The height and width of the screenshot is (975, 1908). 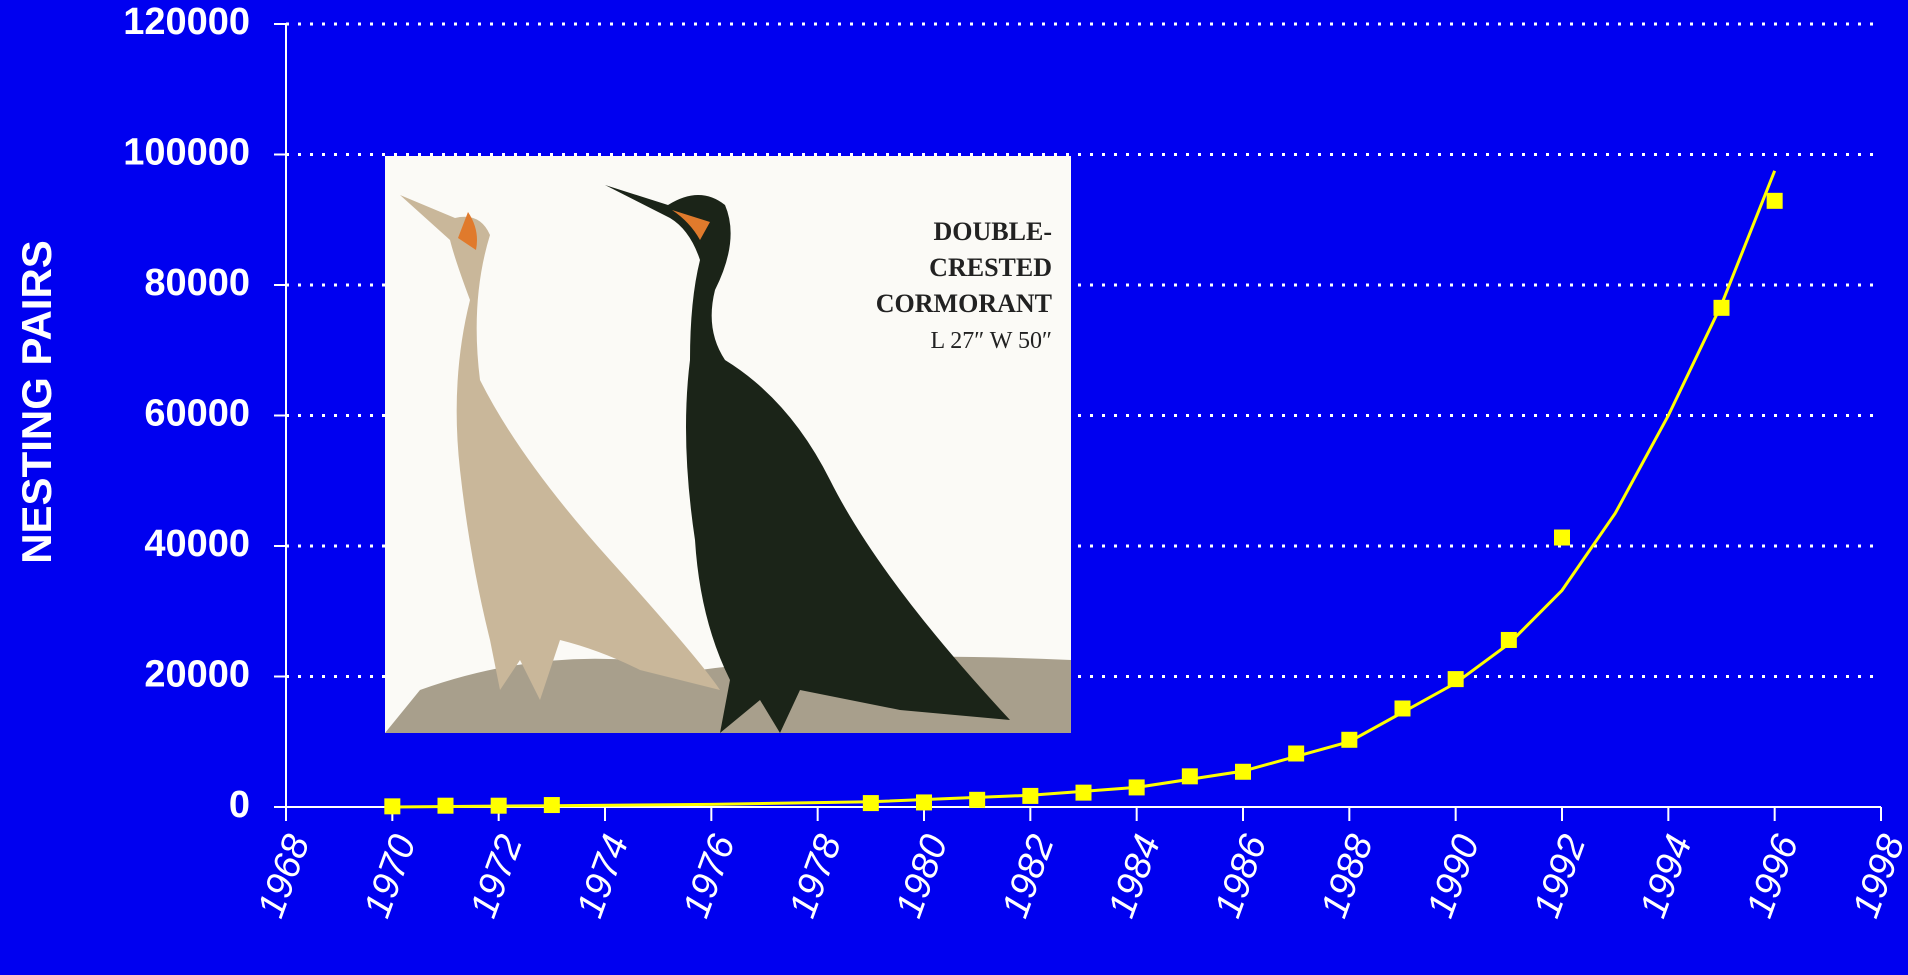 I want to click on y-tick-label: 120000, so click(x=186, y=22).